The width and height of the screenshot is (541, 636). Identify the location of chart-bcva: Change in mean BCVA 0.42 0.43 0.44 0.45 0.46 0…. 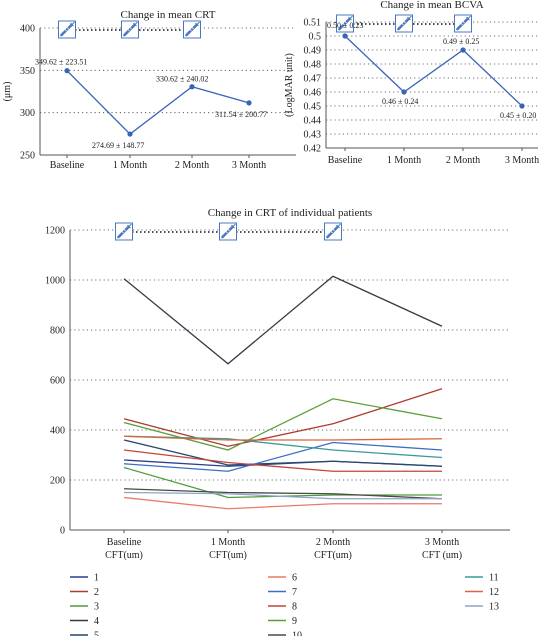
(411, 83).